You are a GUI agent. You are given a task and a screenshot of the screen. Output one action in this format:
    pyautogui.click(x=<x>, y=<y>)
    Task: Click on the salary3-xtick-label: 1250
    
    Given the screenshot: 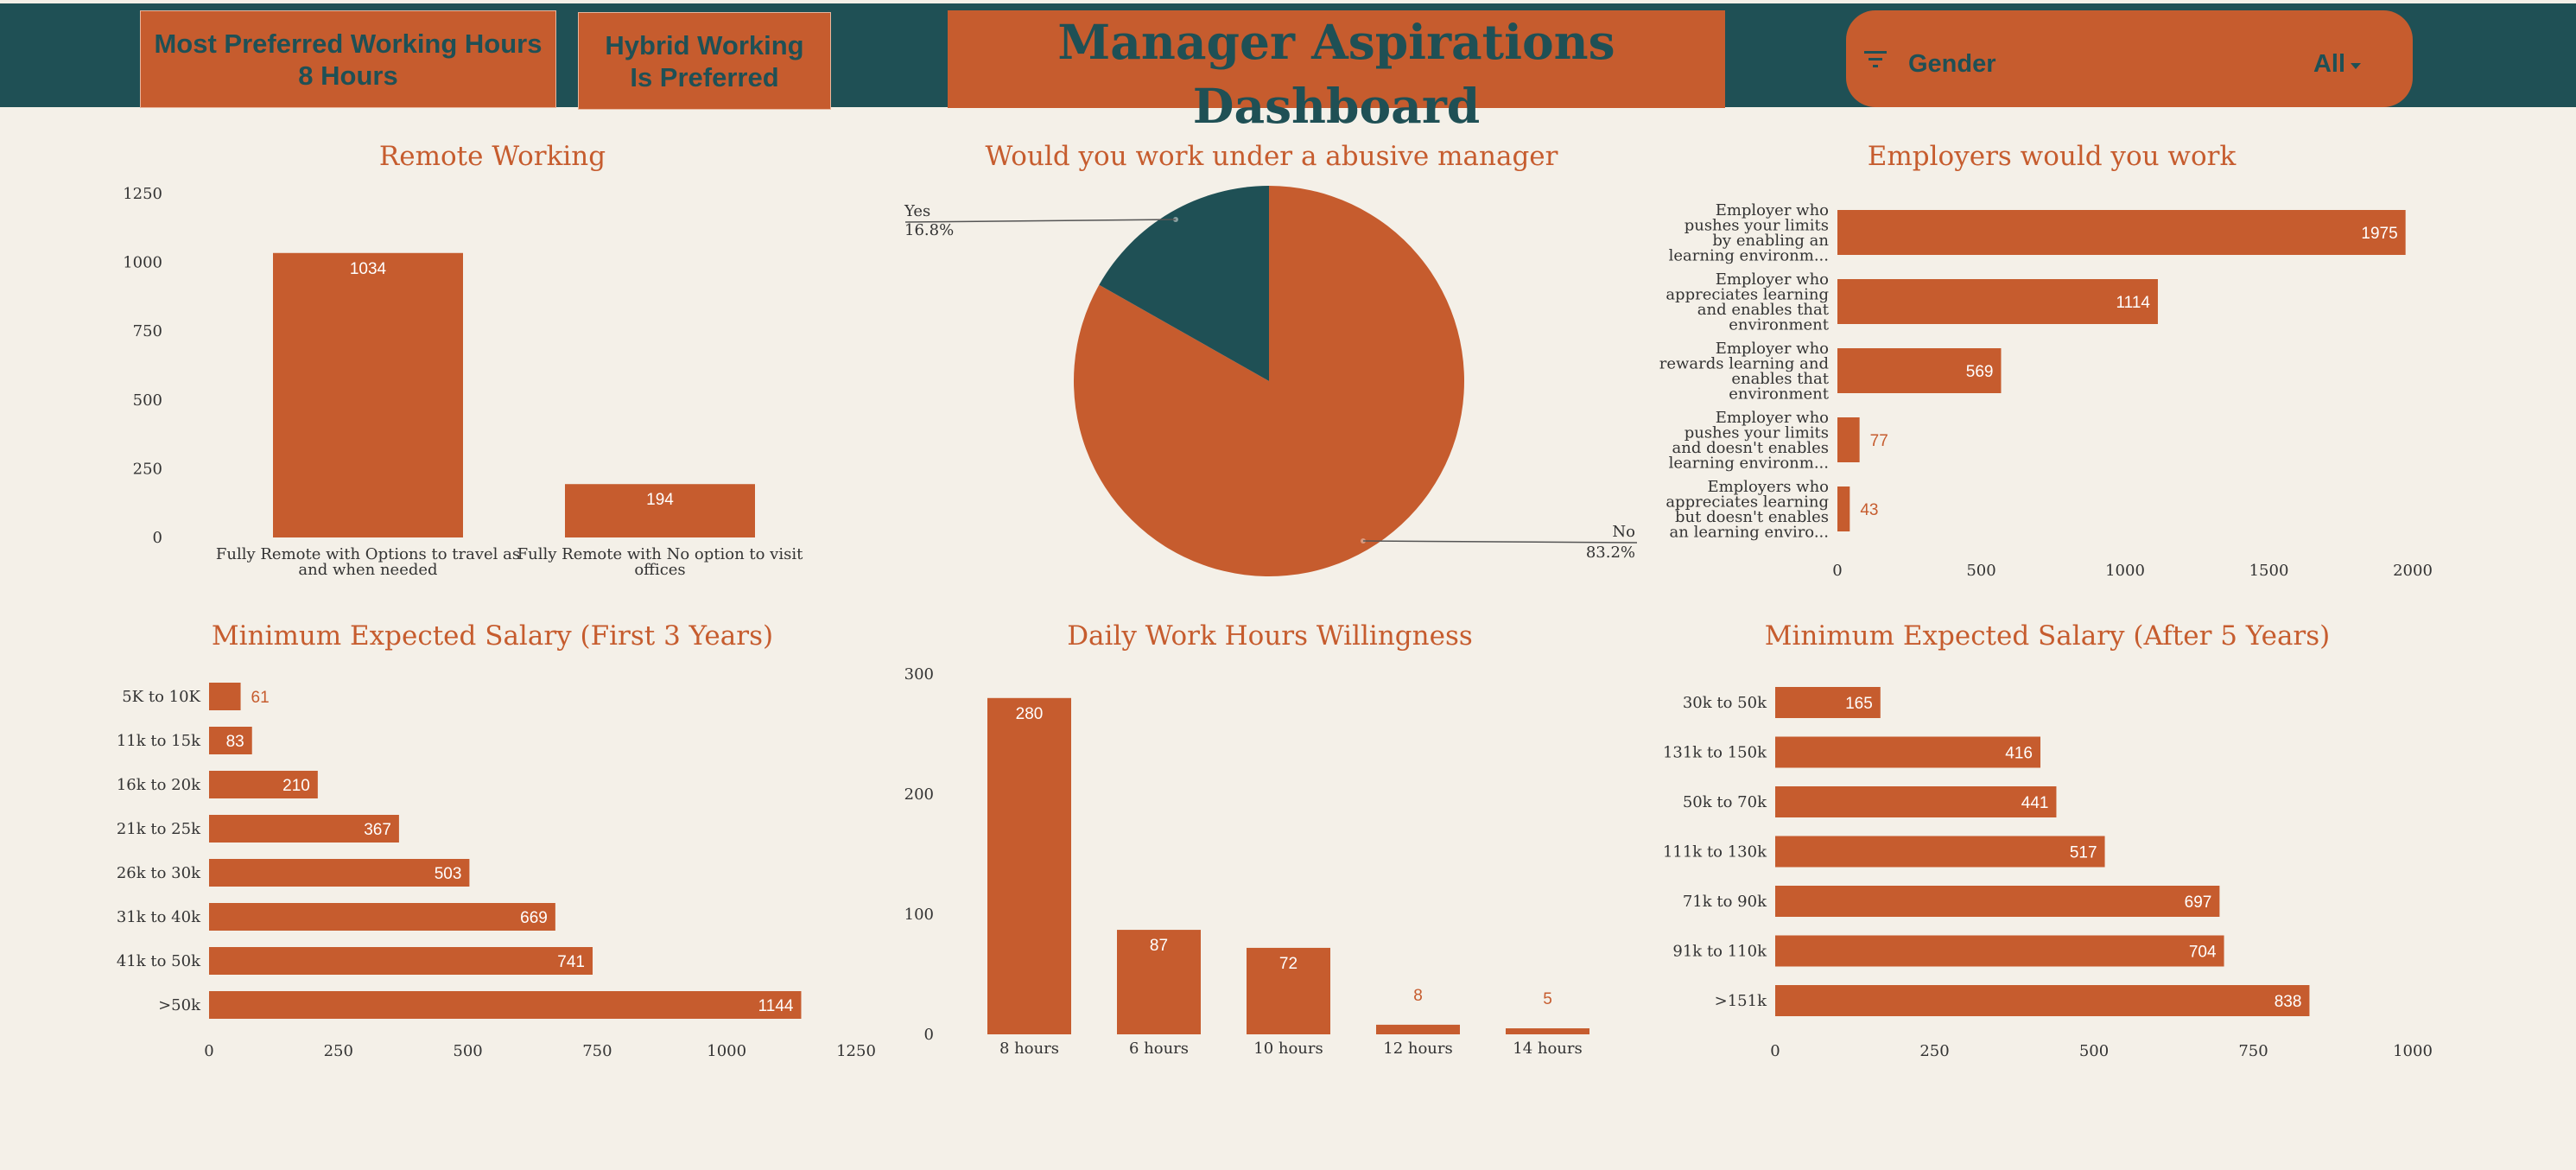 What is the action you would take?
    pyautogui.click(x=856, y=1051)
    